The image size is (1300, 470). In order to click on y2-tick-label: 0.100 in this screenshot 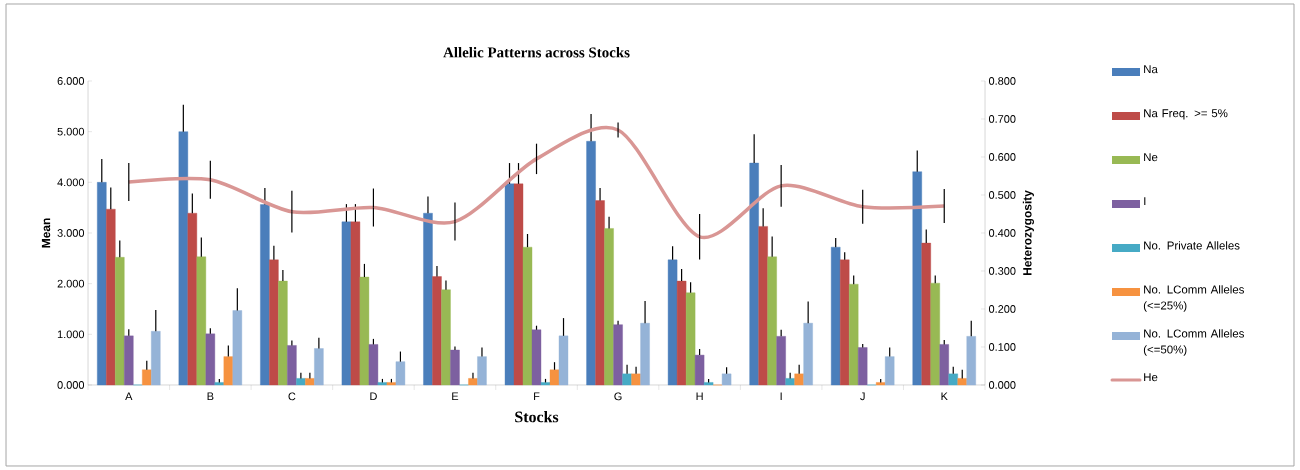, I will do `click(1002, 347)`.